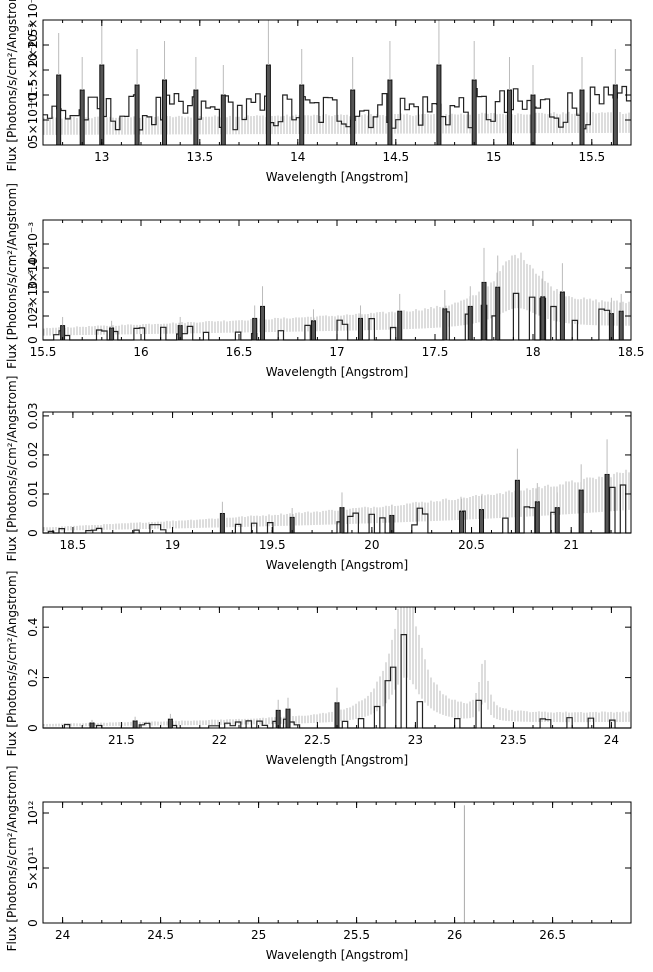  I want to click on x-tick-label: 17, so click(336, 352).